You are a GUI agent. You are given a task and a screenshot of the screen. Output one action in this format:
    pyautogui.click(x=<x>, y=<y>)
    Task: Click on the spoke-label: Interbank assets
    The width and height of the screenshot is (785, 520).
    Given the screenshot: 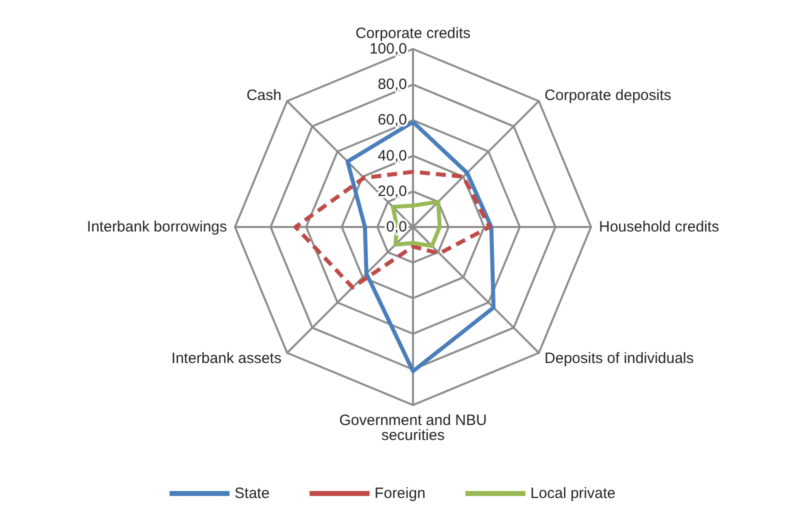 What is the action you would take?
    pyautogui.click(x=226, y=359)
    